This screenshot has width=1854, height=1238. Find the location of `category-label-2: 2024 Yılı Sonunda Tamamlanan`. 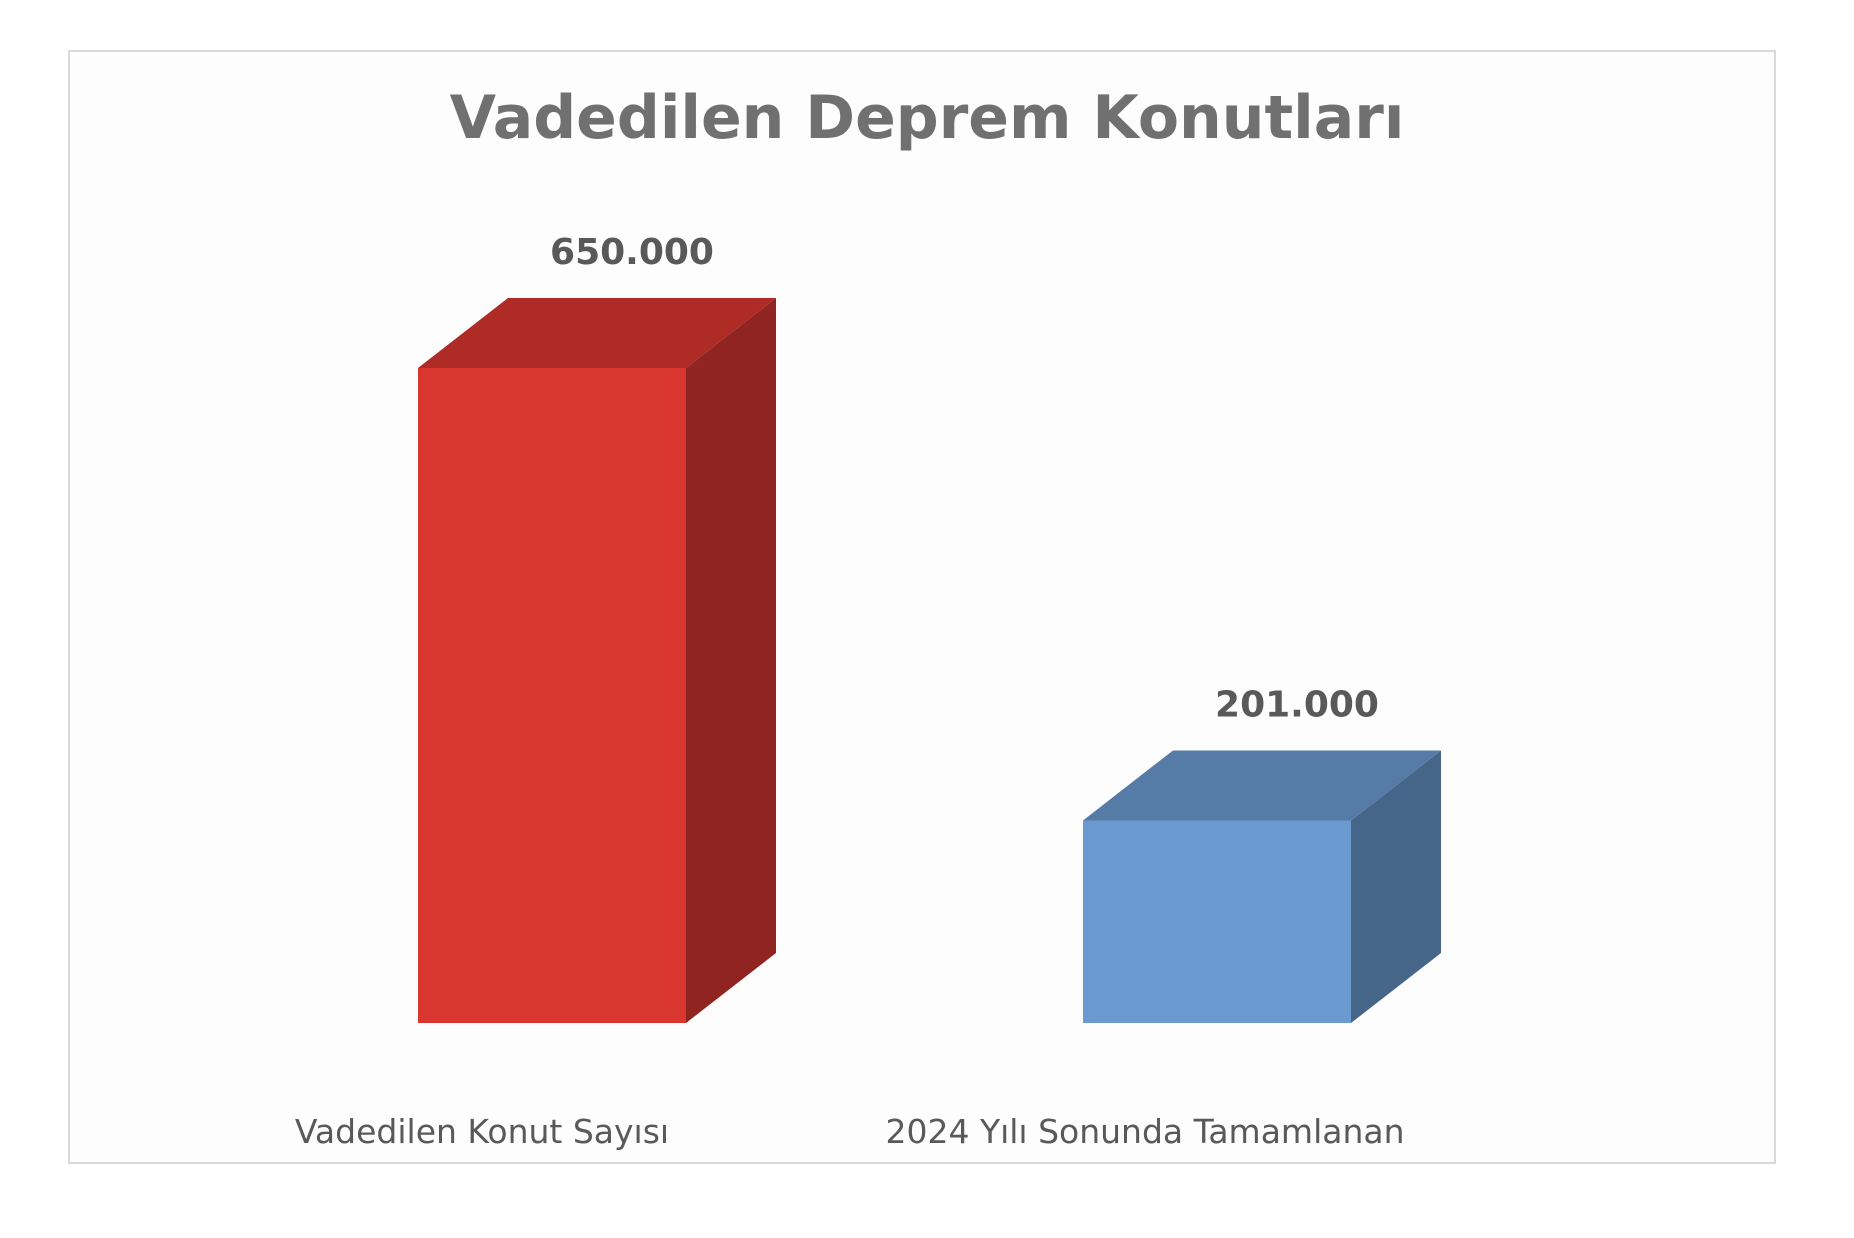

category-label-2: 2024 Yılı Sonunda Tamamlanan is located at coordinates (1144, 1131).